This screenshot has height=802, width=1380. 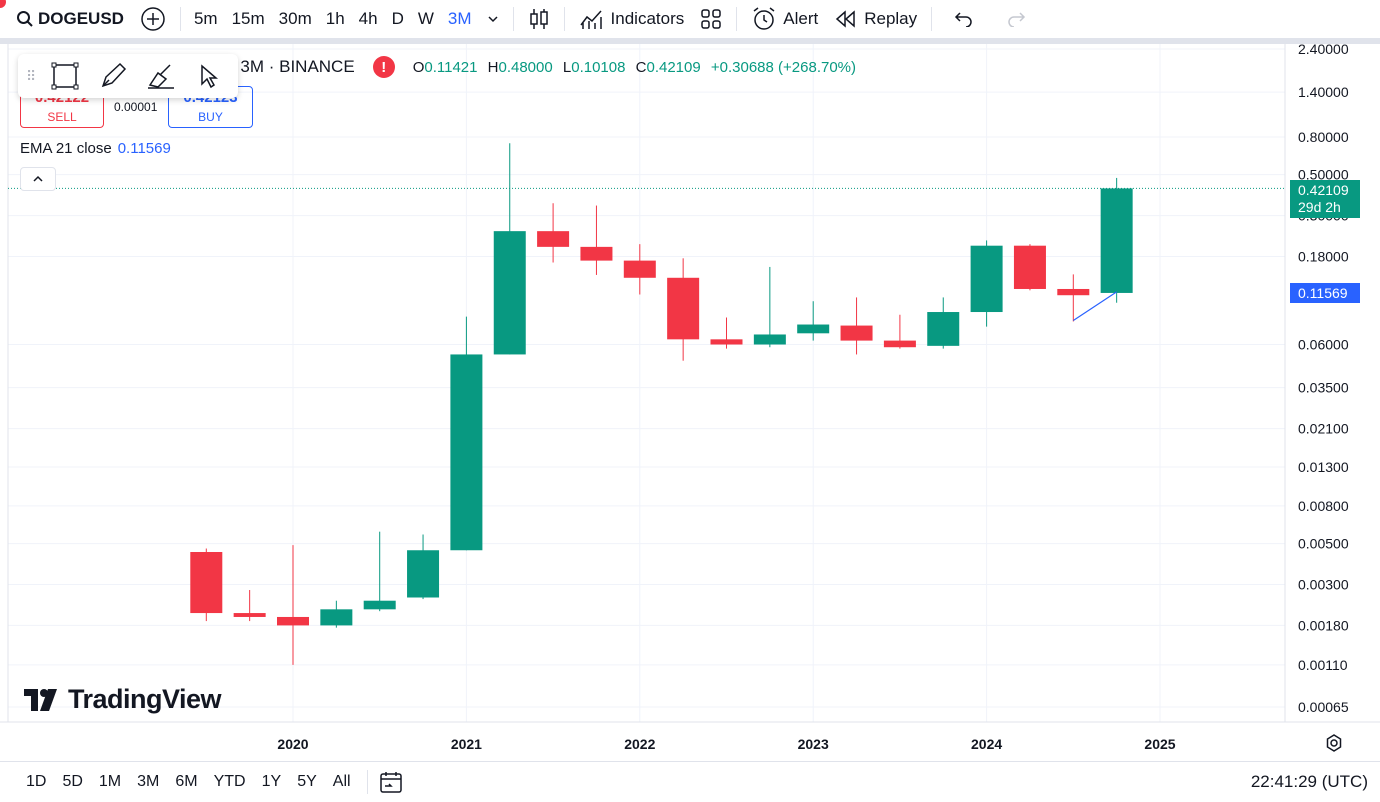 What do you see at coordinates (186, 781) in the screenshot?
I see `range-6m: 6M` at bounding box center [186, 781].